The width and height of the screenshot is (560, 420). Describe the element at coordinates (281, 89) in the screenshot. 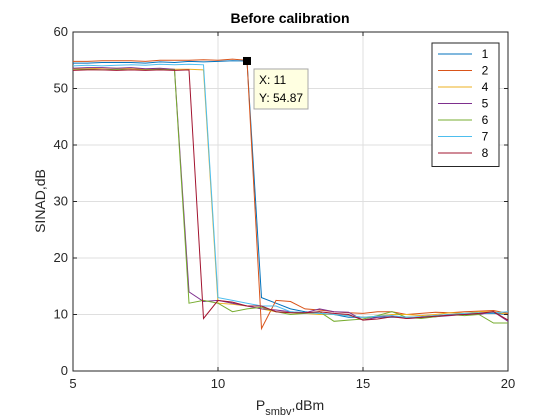

I see `datatip-box` at that location.